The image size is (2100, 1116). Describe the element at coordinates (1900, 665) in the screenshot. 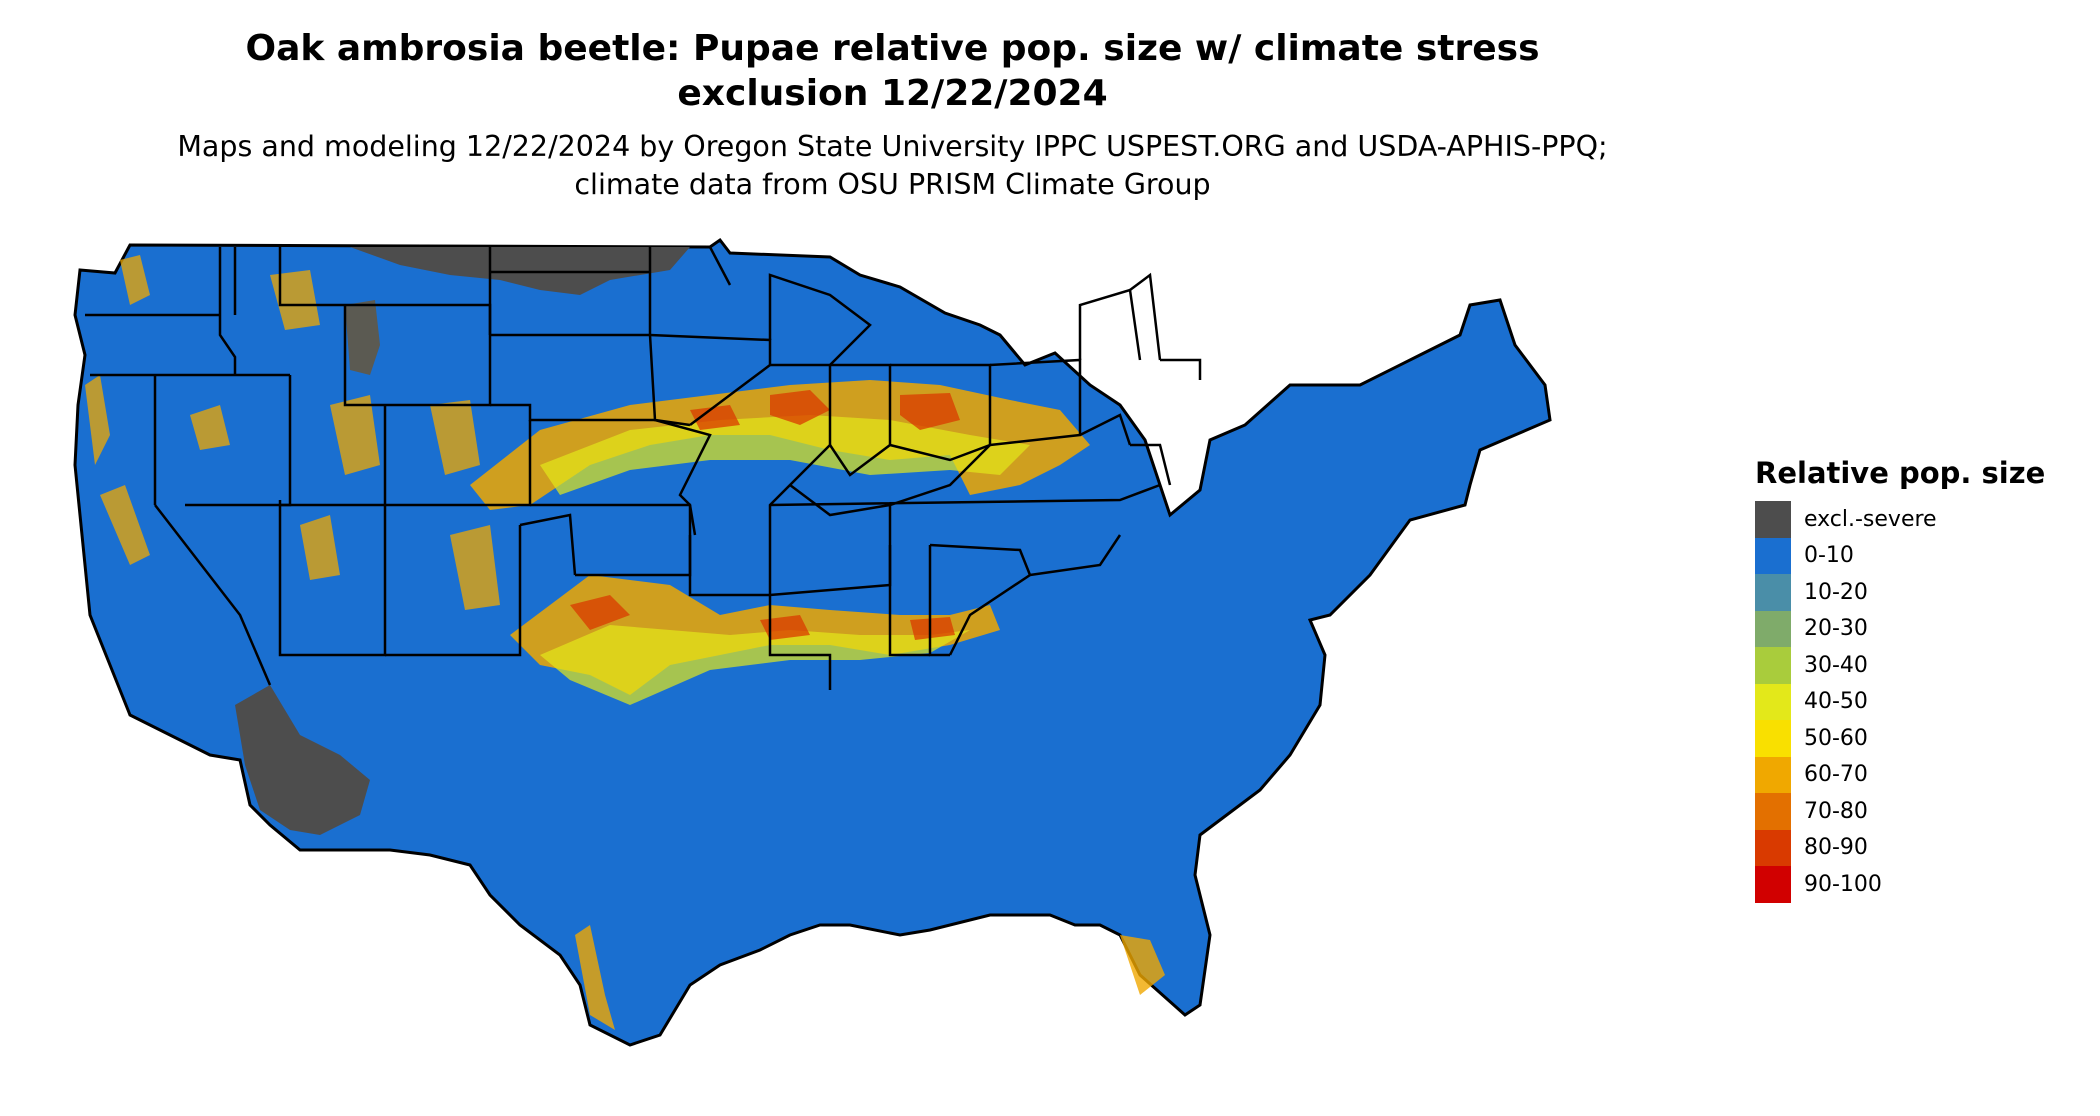

I see `legend-item: 30-40` at that location.